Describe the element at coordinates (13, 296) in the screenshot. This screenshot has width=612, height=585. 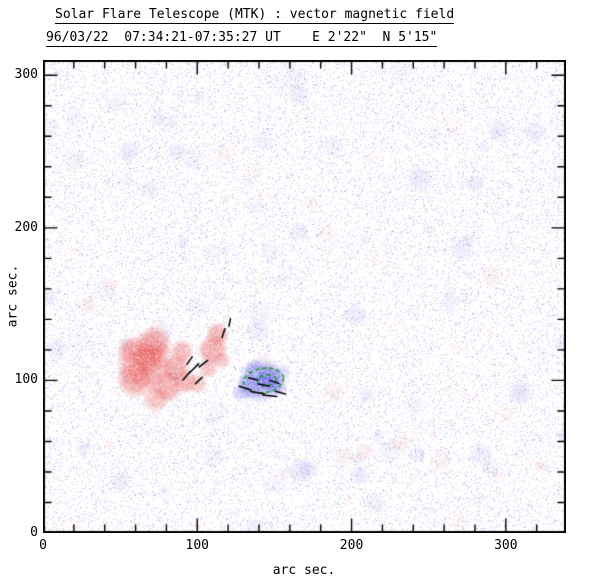
I see `y-axis-title: arc sec.` at that location.